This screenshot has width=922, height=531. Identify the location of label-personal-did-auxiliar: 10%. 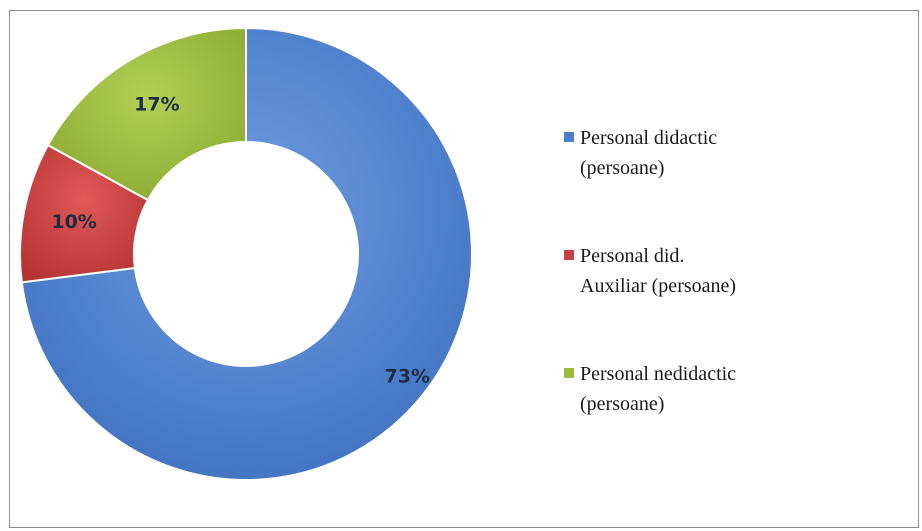
(73, 222).